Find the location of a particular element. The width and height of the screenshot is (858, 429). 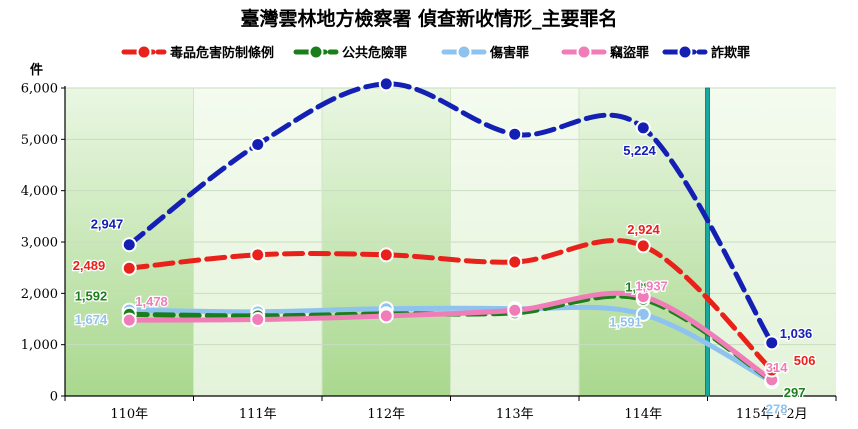

chart-title: 臺灣雲林地方檢察署 偵查新收情形_主要罪名 is located at coordinates (428, 18).